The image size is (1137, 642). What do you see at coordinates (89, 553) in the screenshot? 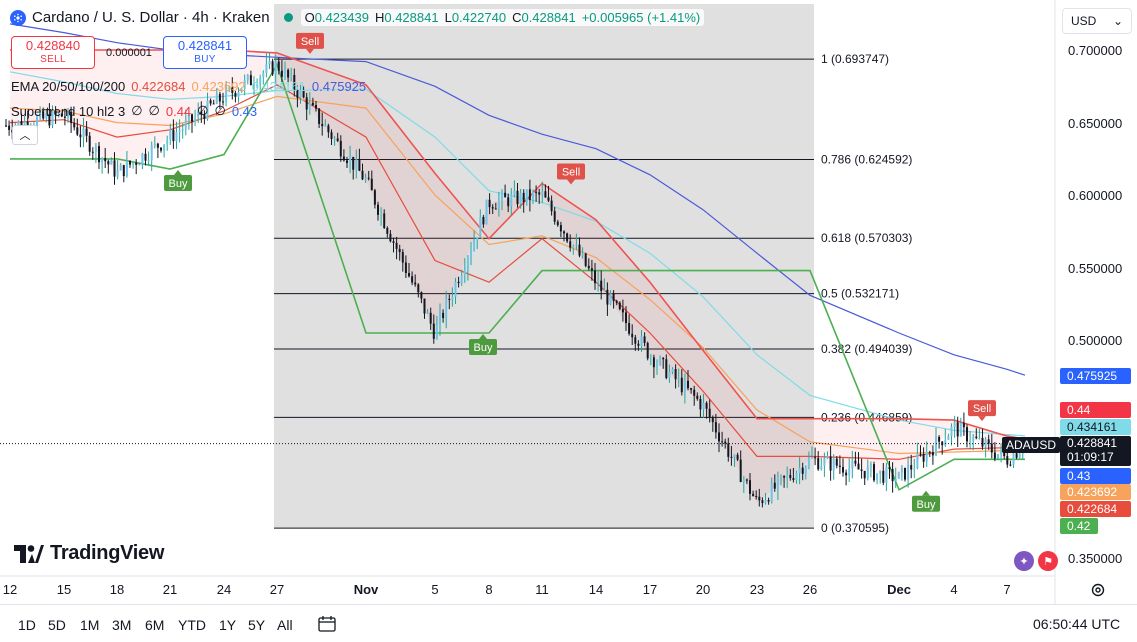
I see `tradingview-logo: TradingView` at bounding box center [89, 553].